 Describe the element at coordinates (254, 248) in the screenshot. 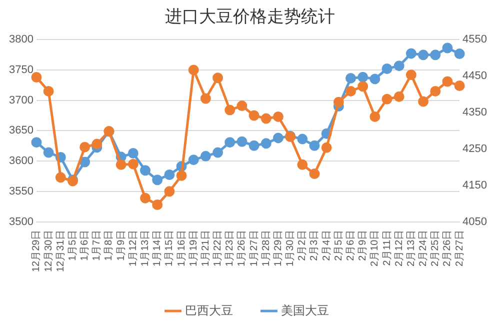

I see `x-tick-label: 1月27日` at that location.